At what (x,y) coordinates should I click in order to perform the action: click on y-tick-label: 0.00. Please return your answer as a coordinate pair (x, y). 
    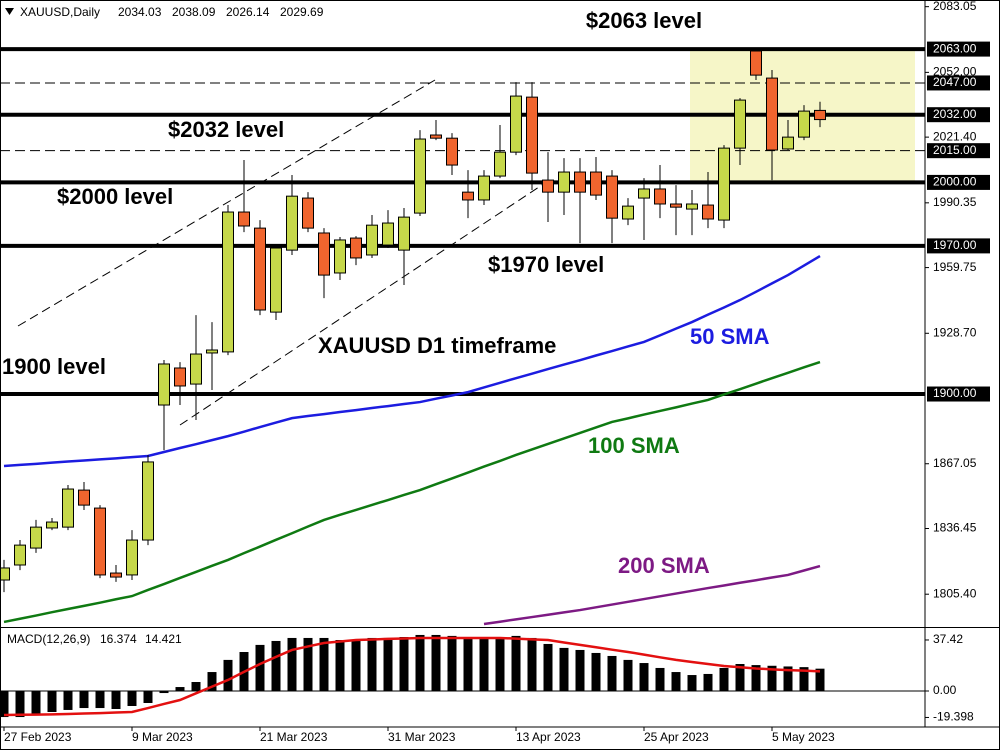
    Looking at the image, I should click on (945, 690).